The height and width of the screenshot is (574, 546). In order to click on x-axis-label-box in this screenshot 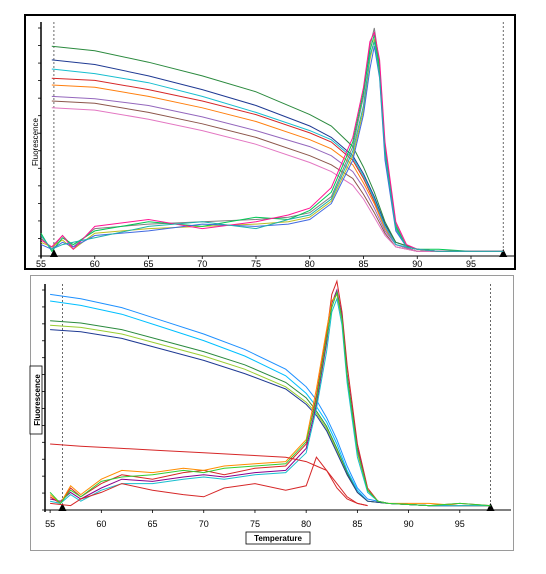, I will do `click(278, 538)`.